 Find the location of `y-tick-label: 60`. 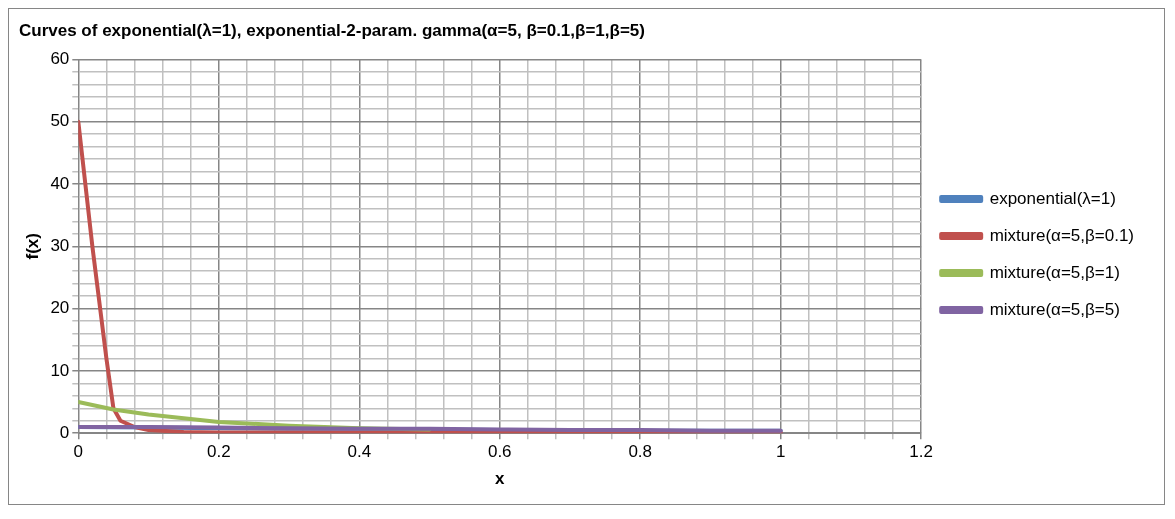

y-tick-label: 60 is located at coordinates (60, 59).